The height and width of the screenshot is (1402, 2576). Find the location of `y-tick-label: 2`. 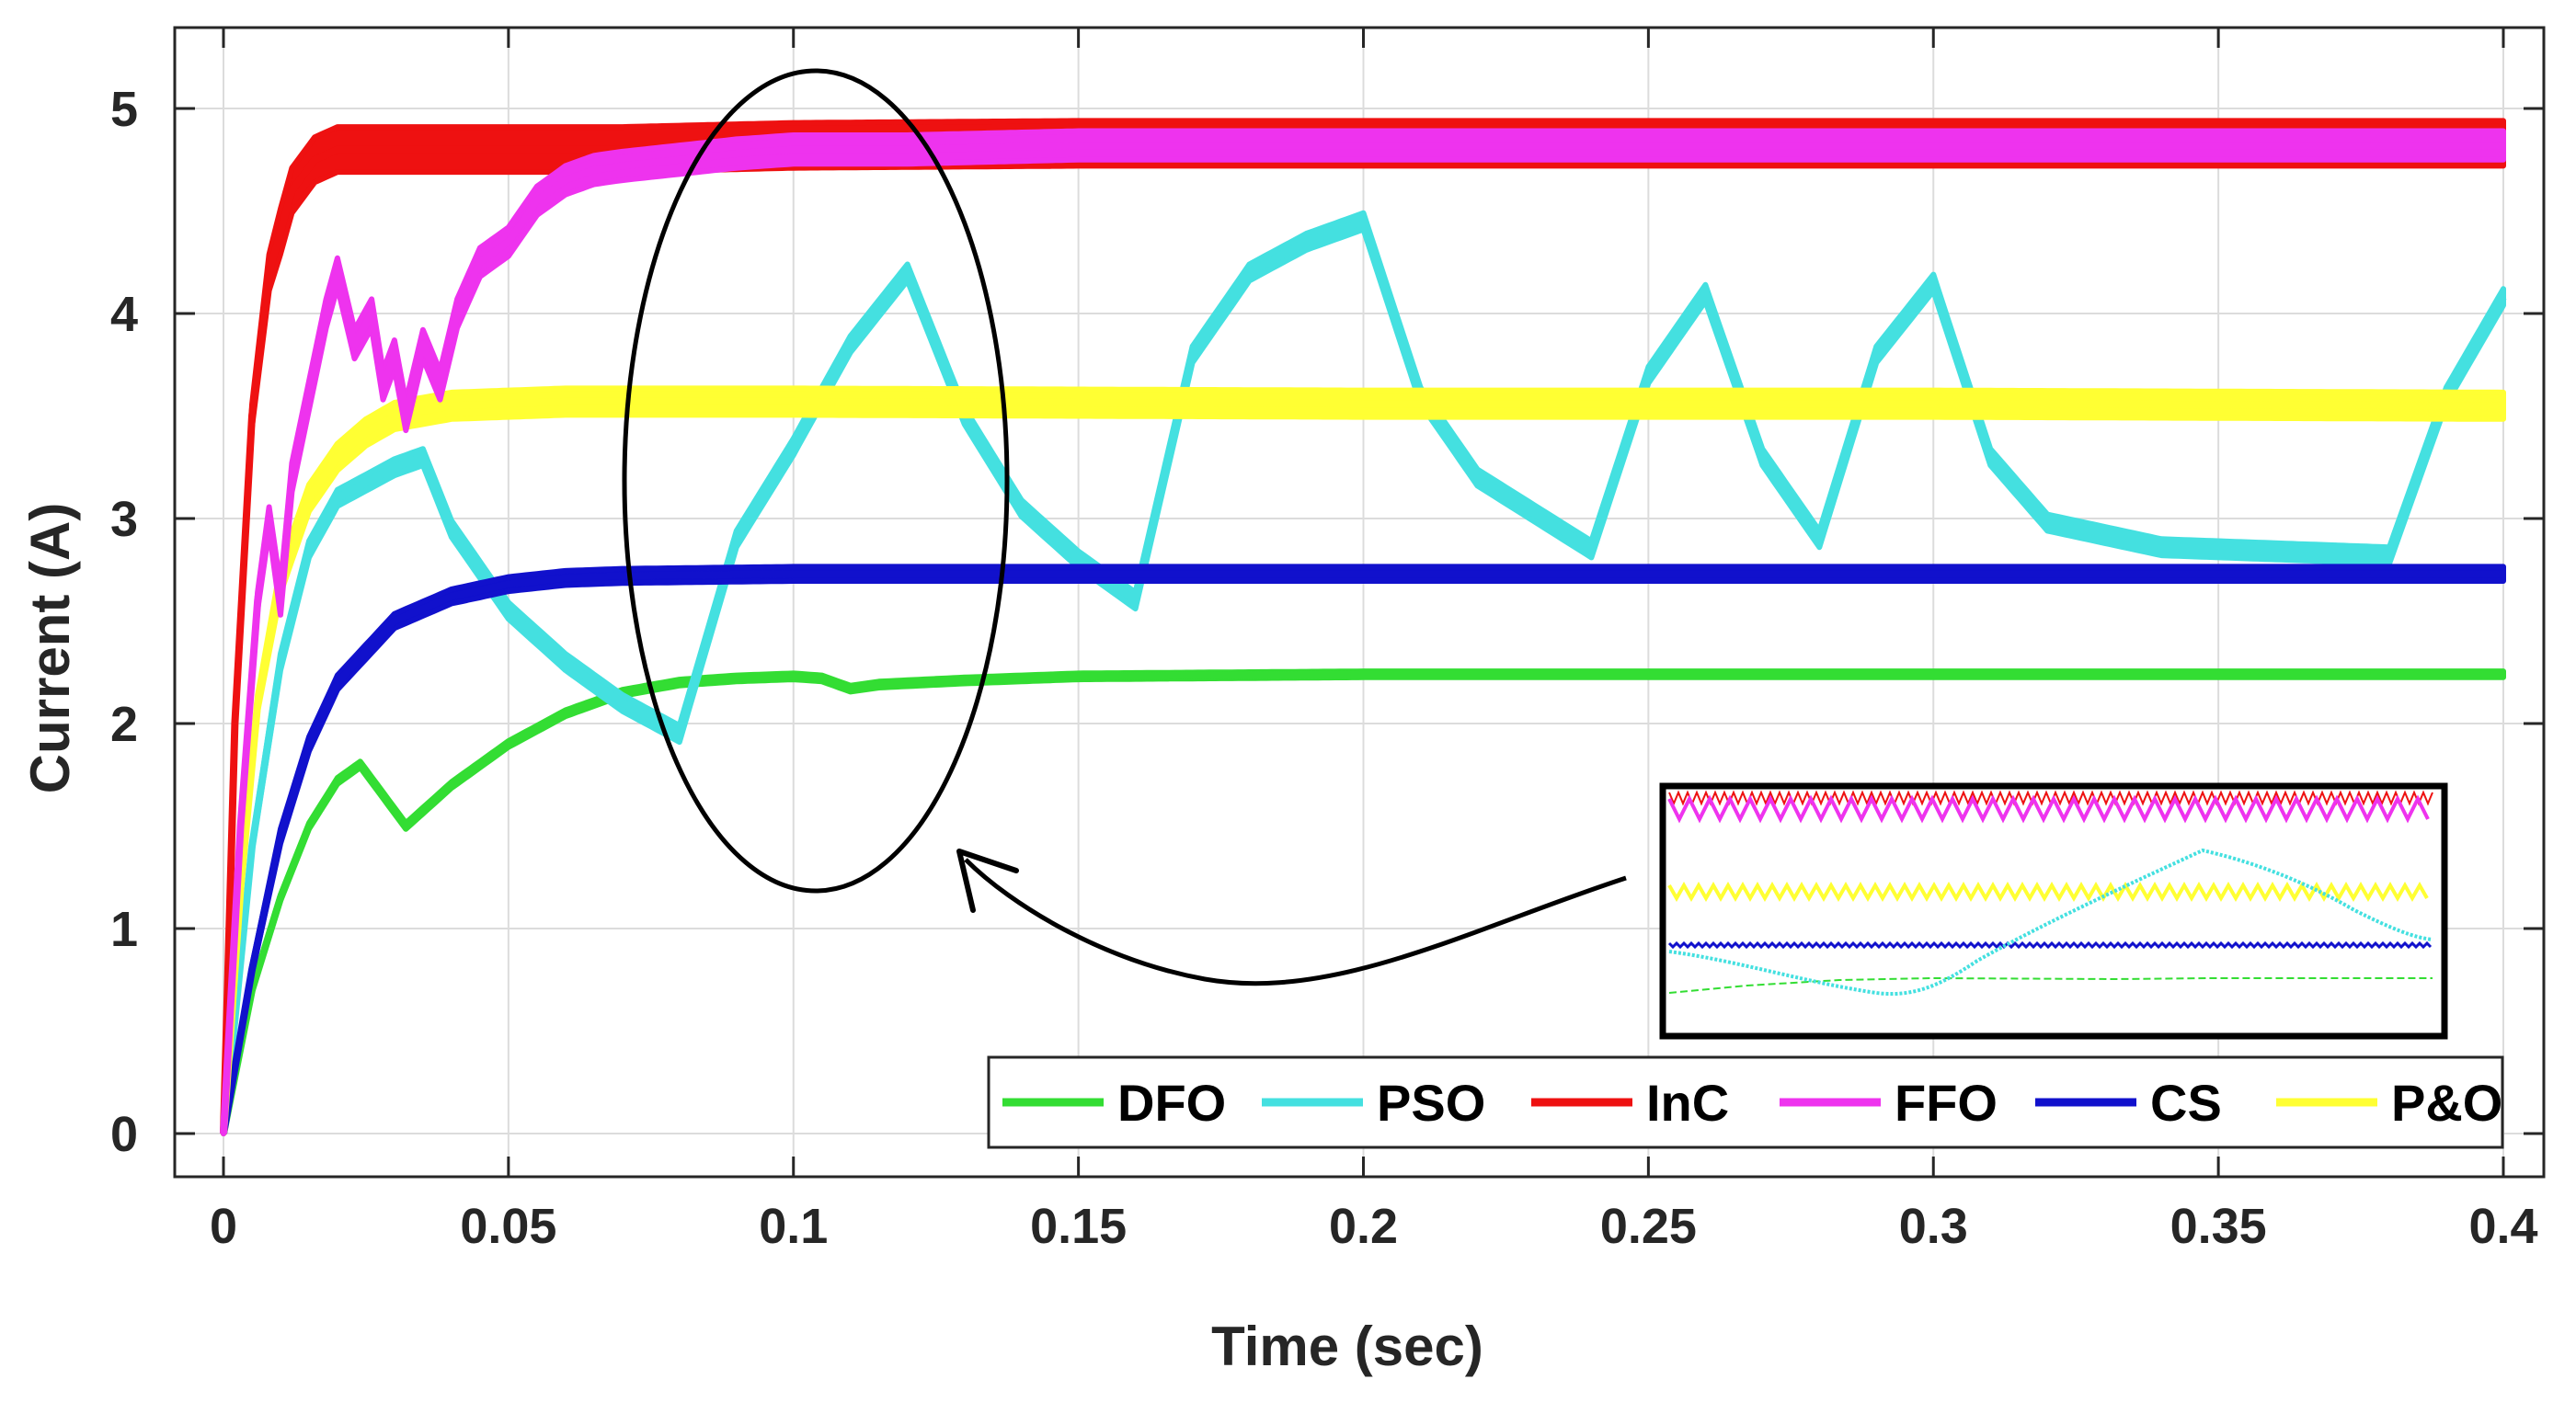

y-tick-label: 2 is located at coordinates (124, 724).